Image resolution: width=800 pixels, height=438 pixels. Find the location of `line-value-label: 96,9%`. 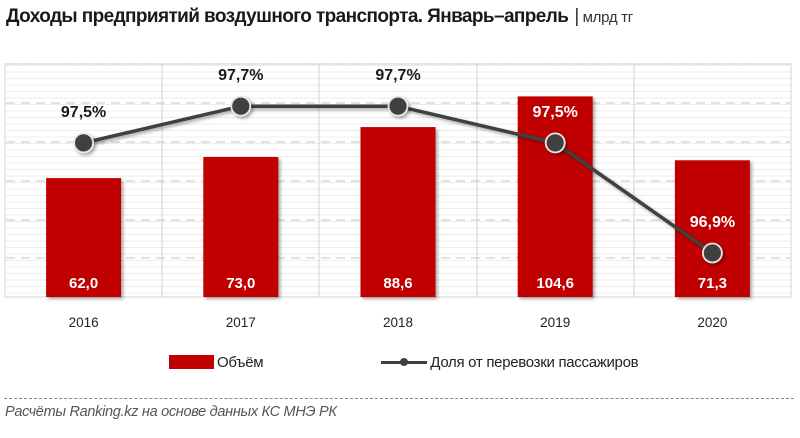

line-value-label: 96,9% is located at coordinates (712, 222).